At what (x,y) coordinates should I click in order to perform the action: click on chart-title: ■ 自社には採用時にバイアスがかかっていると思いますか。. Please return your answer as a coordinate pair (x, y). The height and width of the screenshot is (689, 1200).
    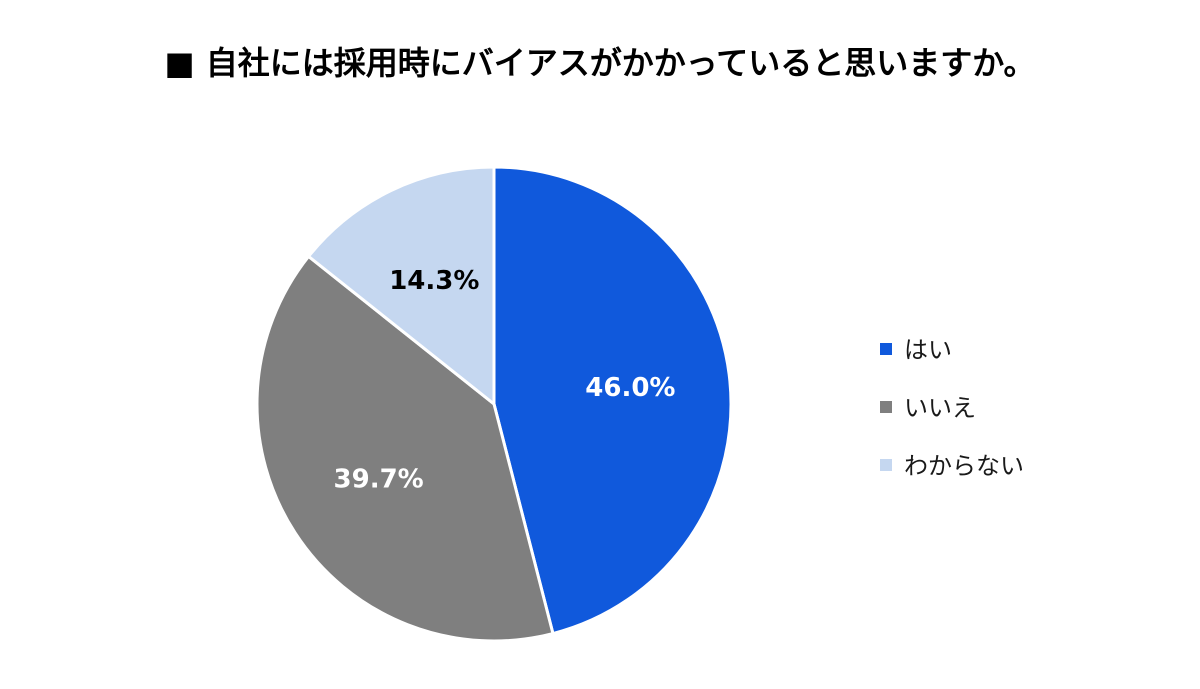
    Looking at the image, I should click on (600, 63).